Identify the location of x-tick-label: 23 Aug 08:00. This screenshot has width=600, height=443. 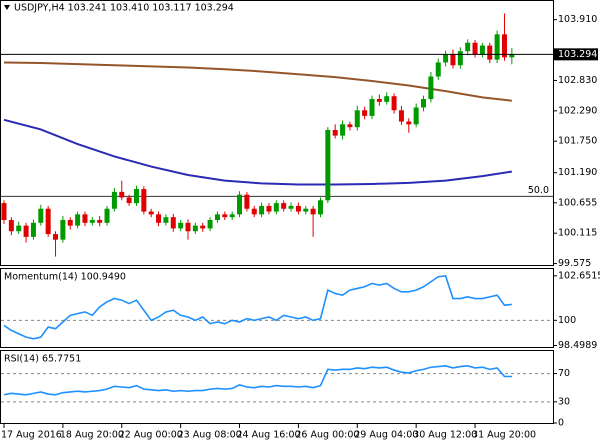
(210, 435).